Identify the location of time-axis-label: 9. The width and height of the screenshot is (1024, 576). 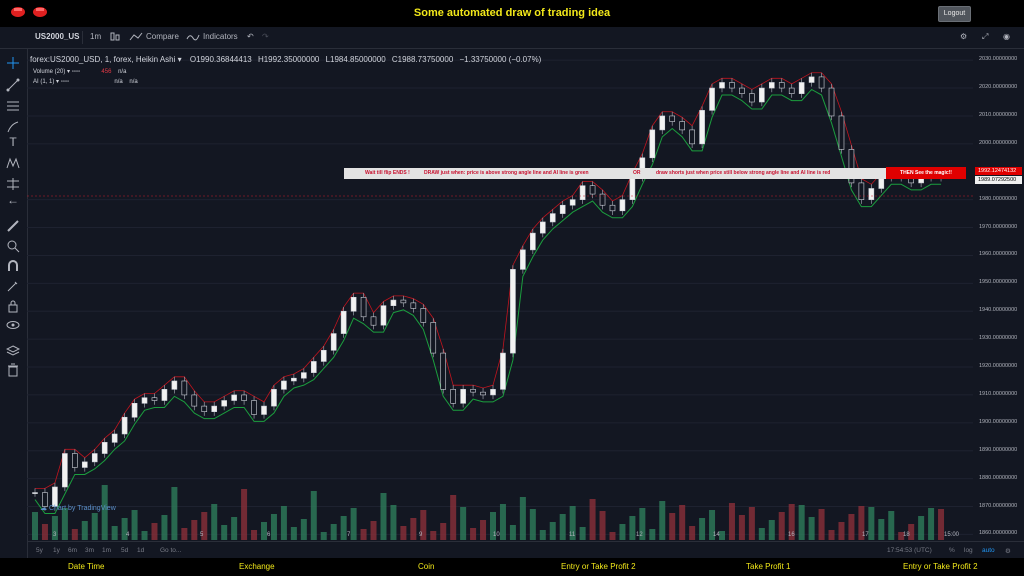
(421, 535).